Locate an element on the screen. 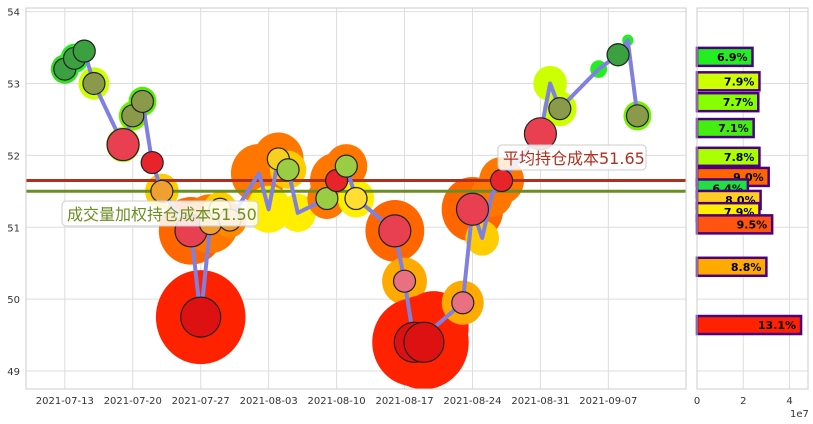 This screenshot has height=424, width=813. bar-pct-label: 7.7% is located at coordinates (738, 102).